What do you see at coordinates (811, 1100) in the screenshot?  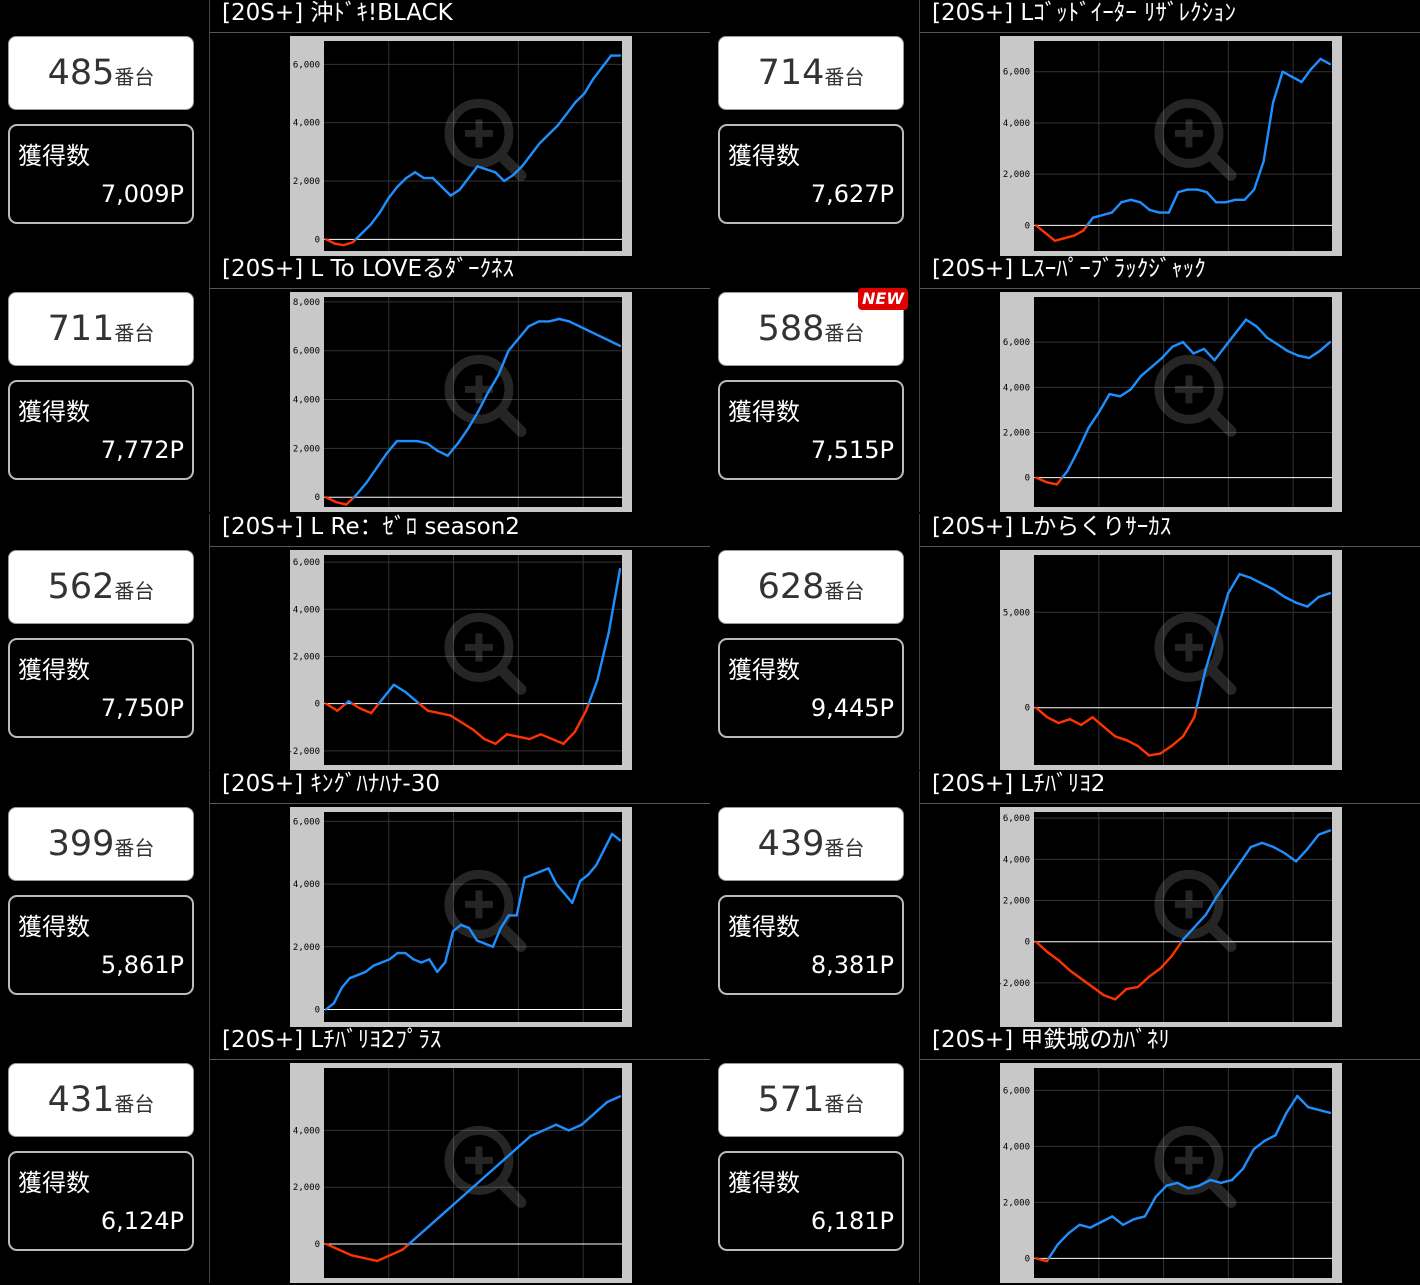 I see `machine-number-box: 571番台` at bounding box center [811, 1100].